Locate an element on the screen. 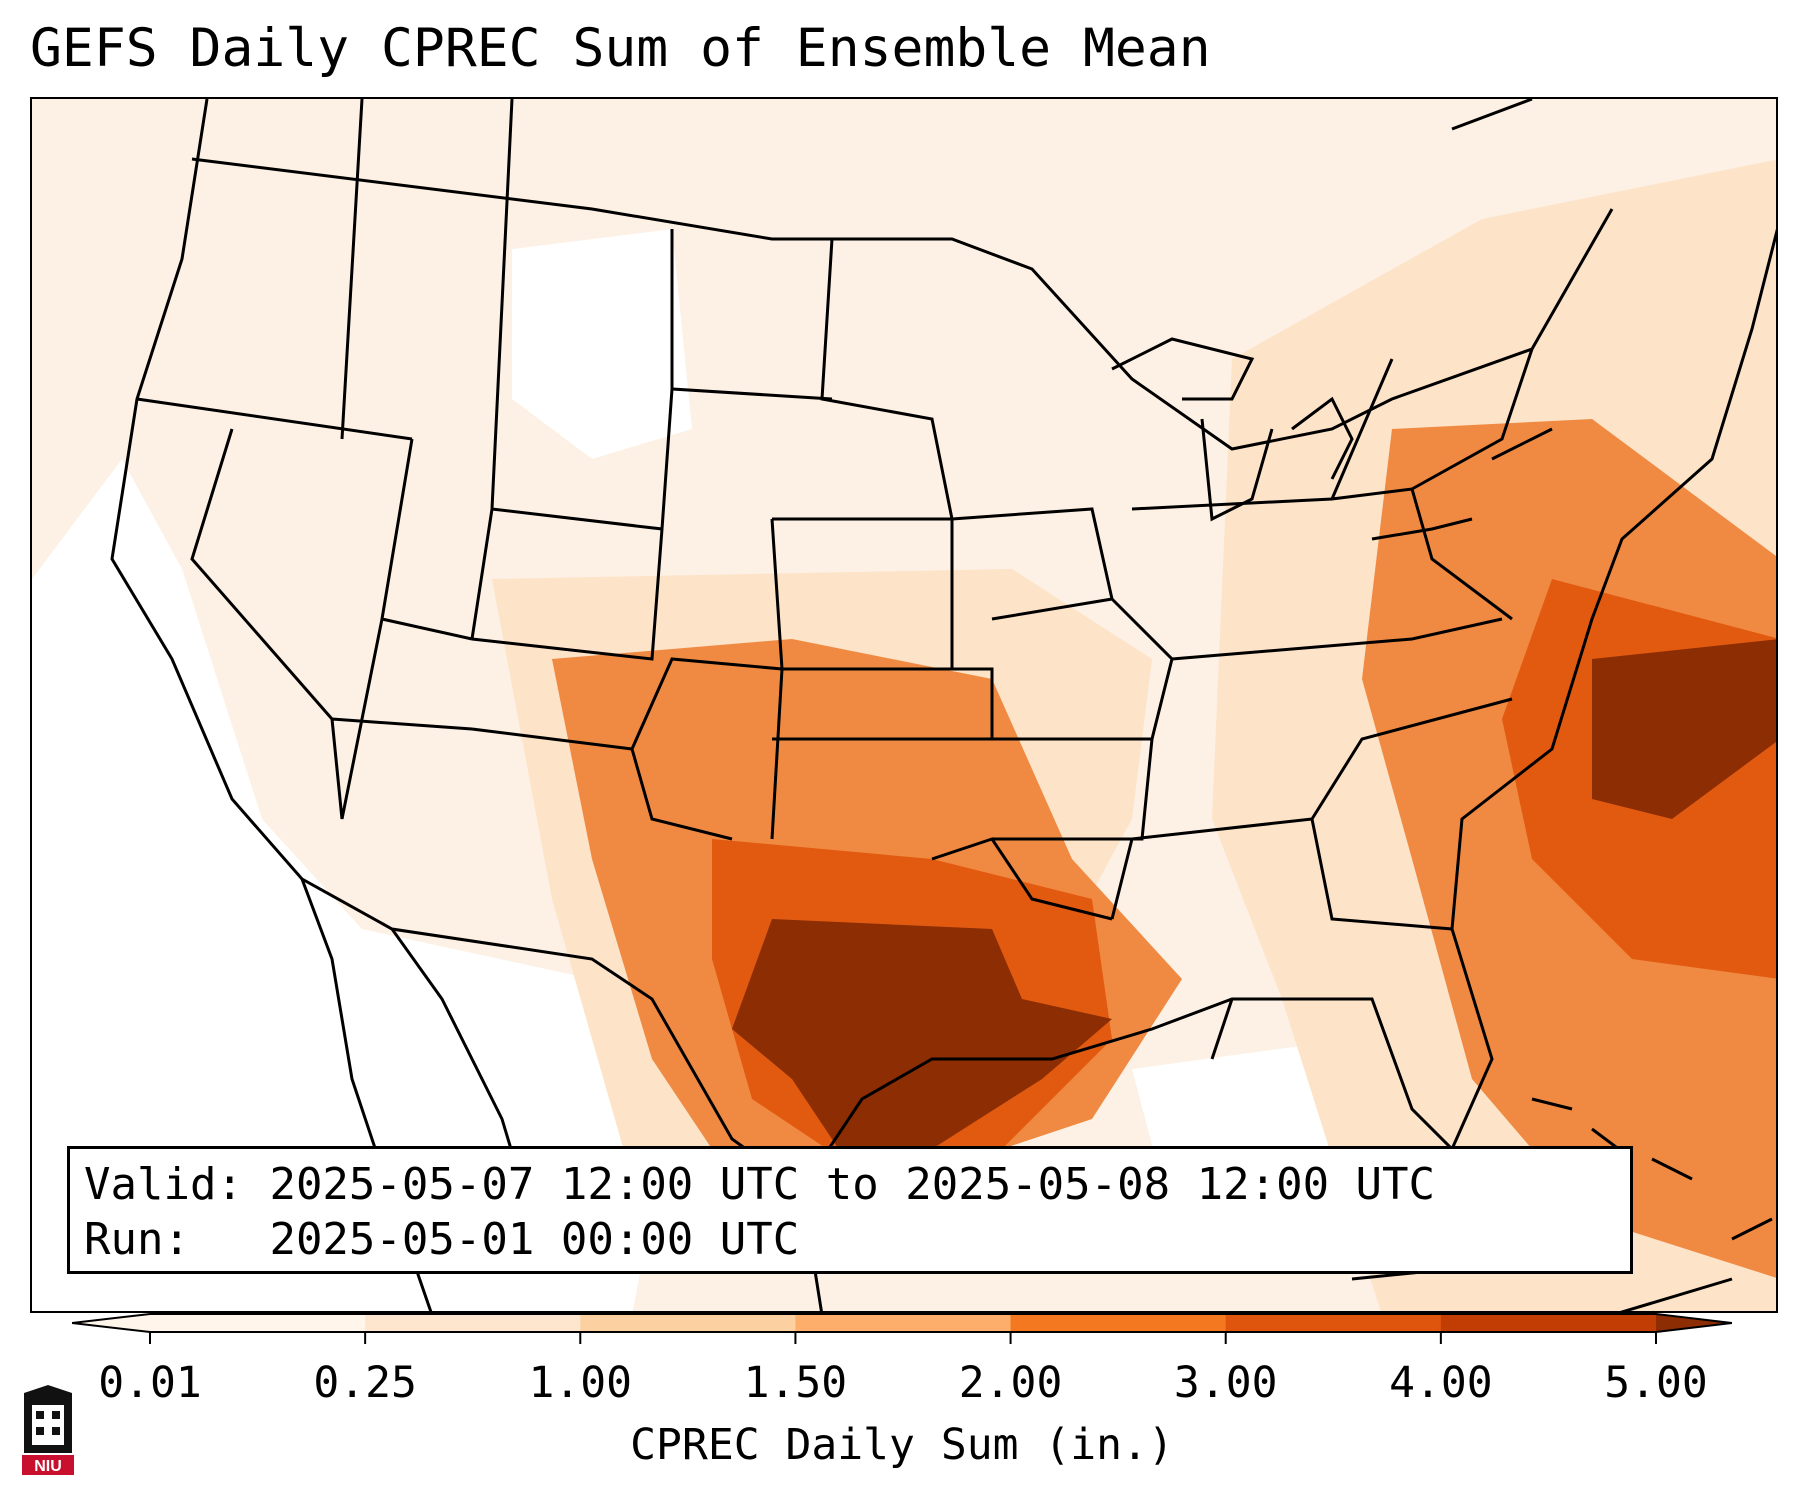 The width and height of the screenshot is (1803, 1500). colorbar-tick-label: 3.00 is located at coordinates (1225, 1383).